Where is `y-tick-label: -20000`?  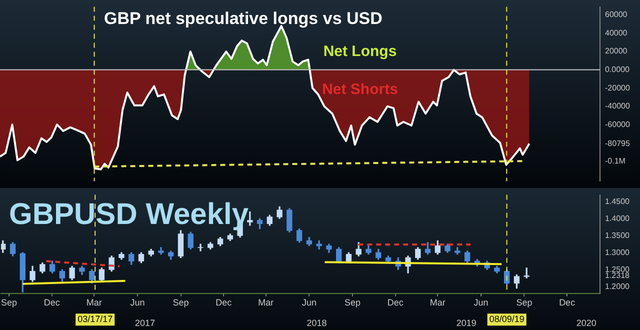 y-tick-label: -20000 is located at coordinates (617, 87).